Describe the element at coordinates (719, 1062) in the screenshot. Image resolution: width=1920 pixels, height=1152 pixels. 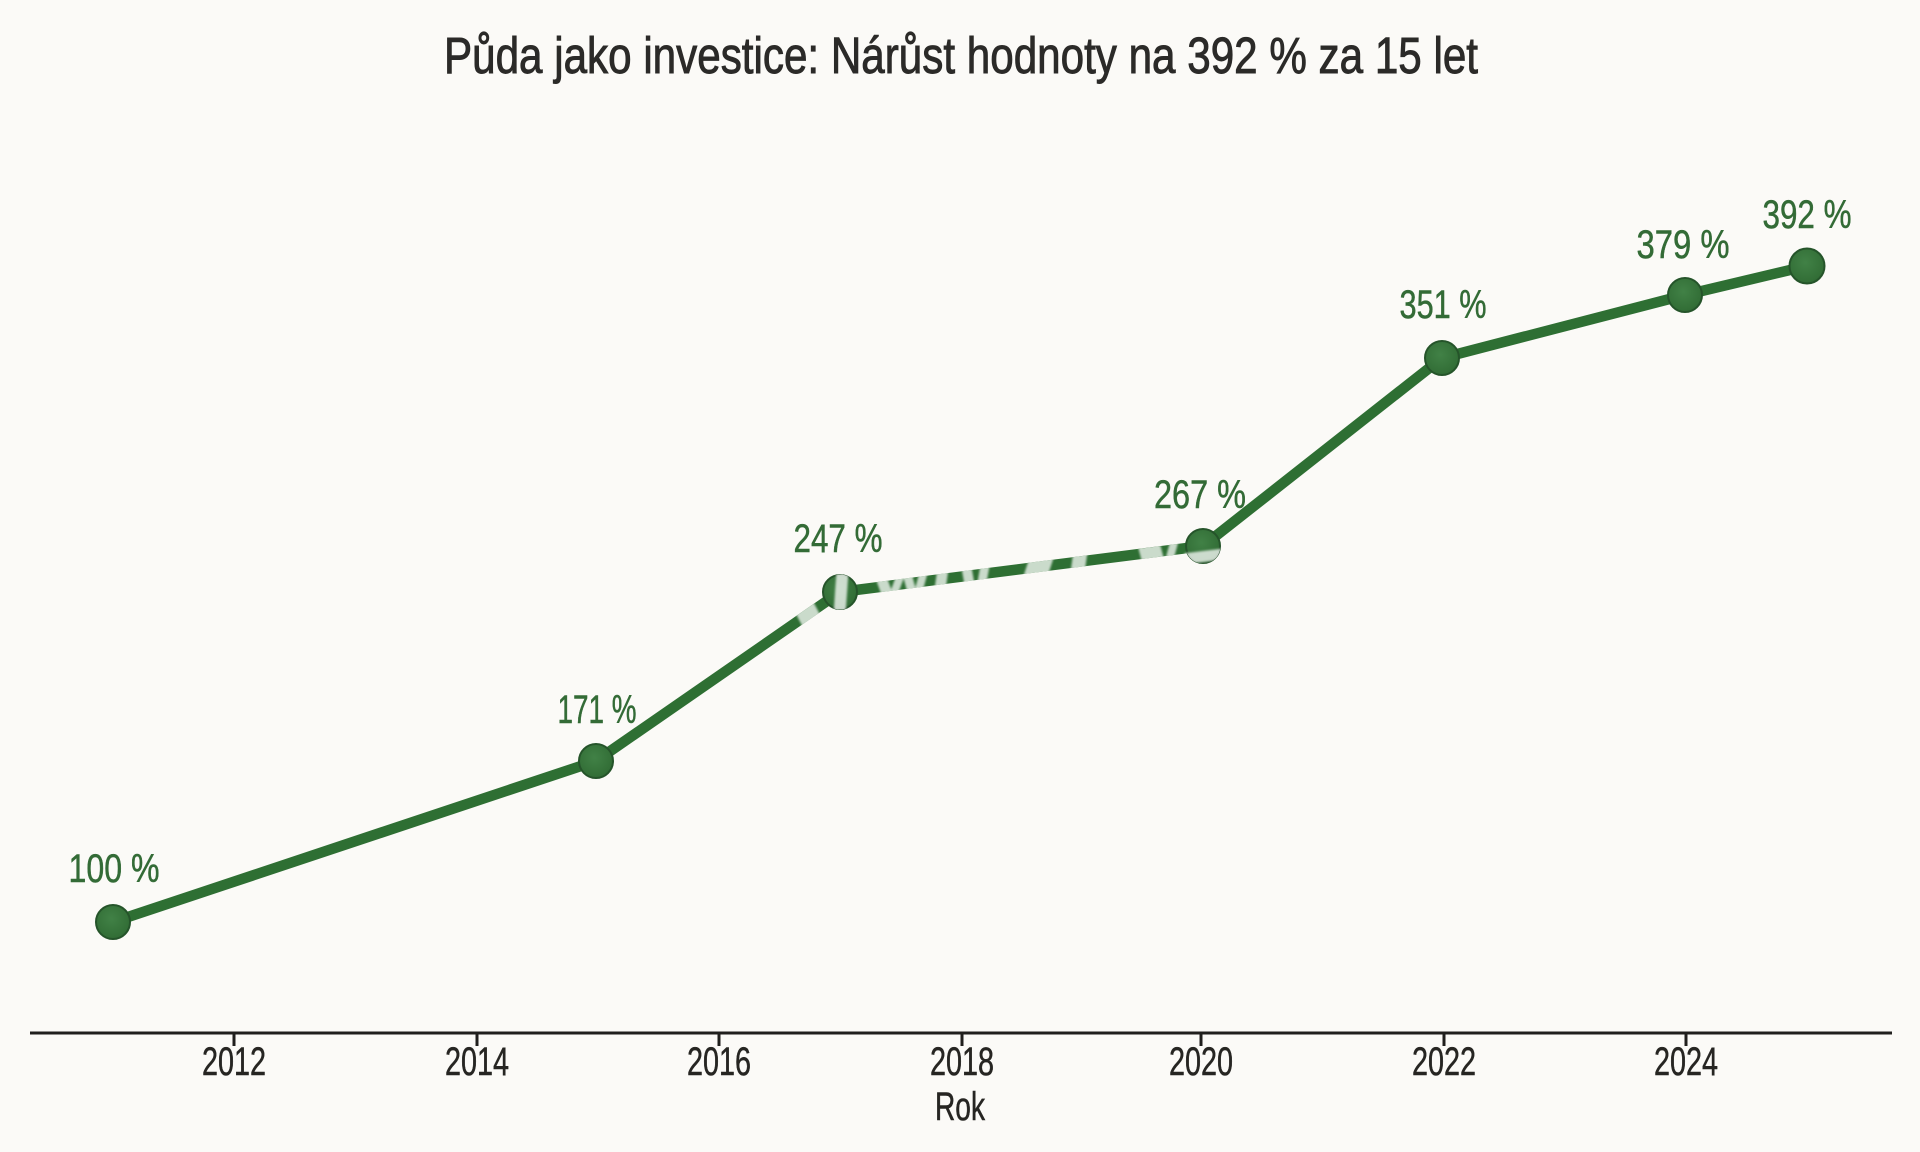
I see `svg-text: 2016` at that location.